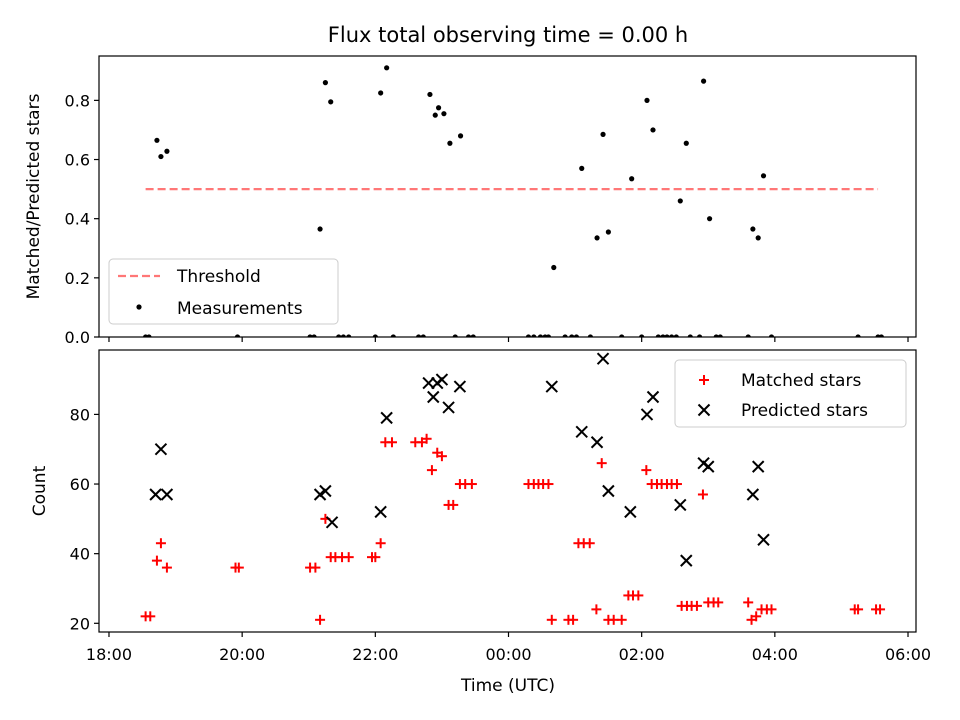 This screenshot has width=960, height=720. Describe the element at coordinates (375, 654) in the screenshot. I see `x-tick-label: 22:00` at that location.